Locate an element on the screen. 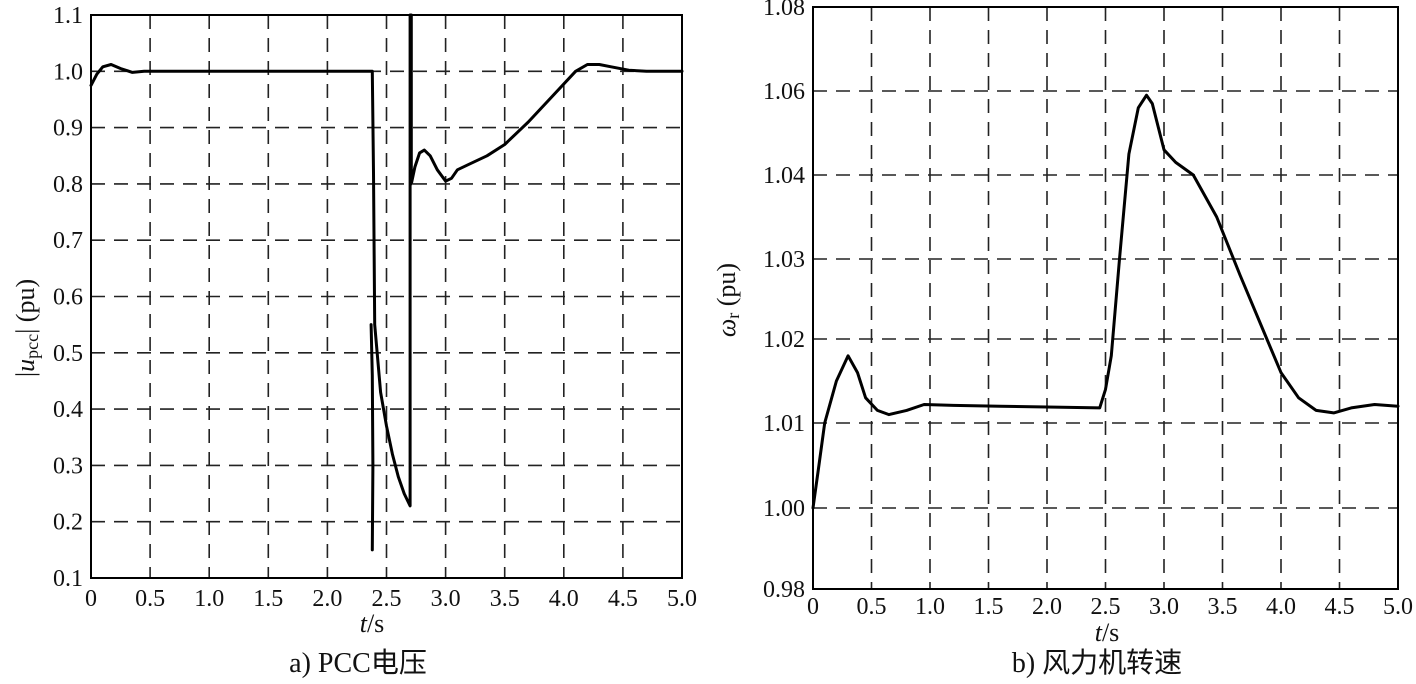 Image resolution: width=1416 pixels, height=684 pixels. chart-b-x-label: t/s is located at coordinates (1107, 632).